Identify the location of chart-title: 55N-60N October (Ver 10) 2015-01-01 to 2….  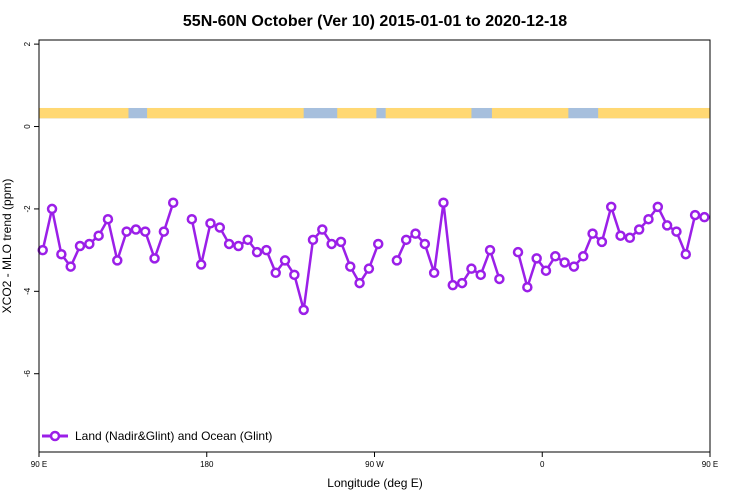
(375, 21).